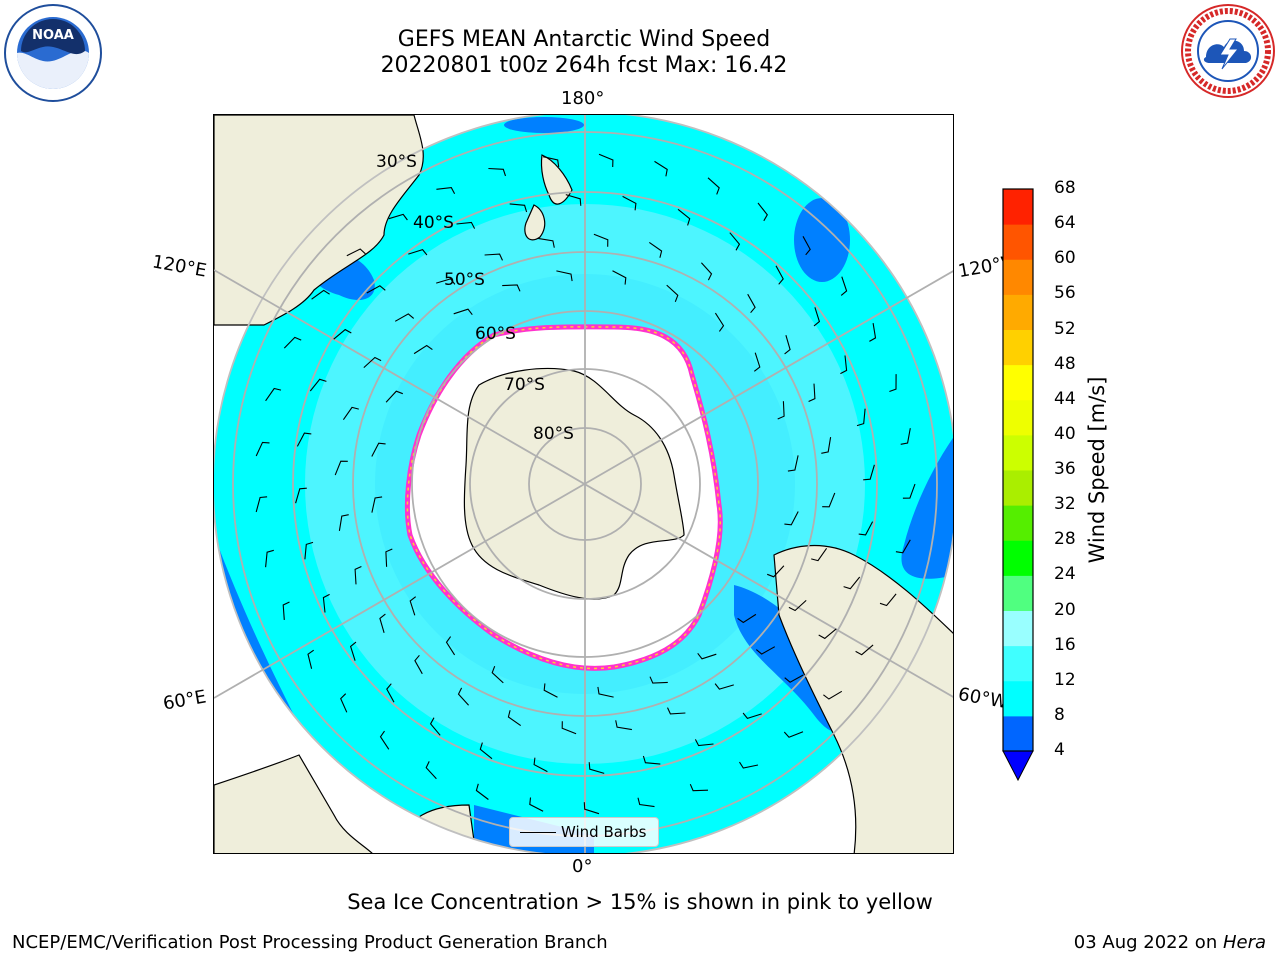  I want to click on lat-label-40s: 40°S, so click(433, 223).